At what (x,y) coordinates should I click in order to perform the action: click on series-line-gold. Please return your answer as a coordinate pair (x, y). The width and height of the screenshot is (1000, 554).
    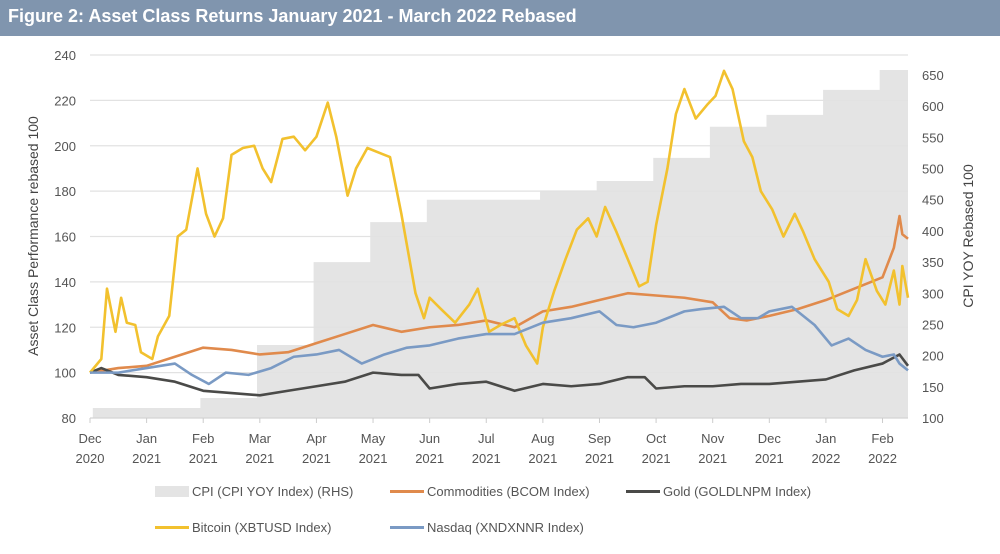
    Looking at the image, I should click on (499, 375).